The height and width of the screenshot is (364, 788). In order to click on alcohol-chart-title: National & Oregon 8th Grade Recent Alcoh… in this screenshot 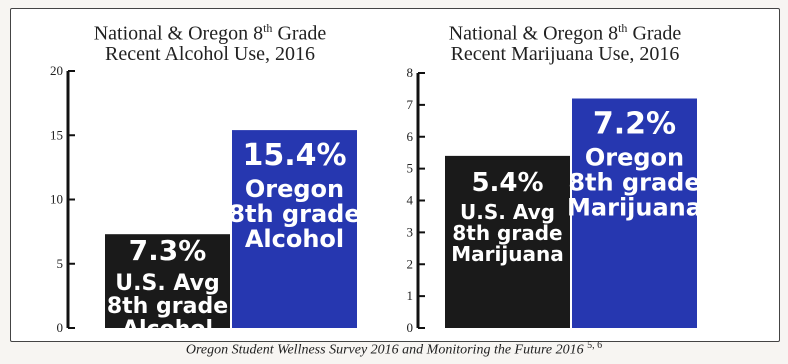, I will do `click(210, 43)`.